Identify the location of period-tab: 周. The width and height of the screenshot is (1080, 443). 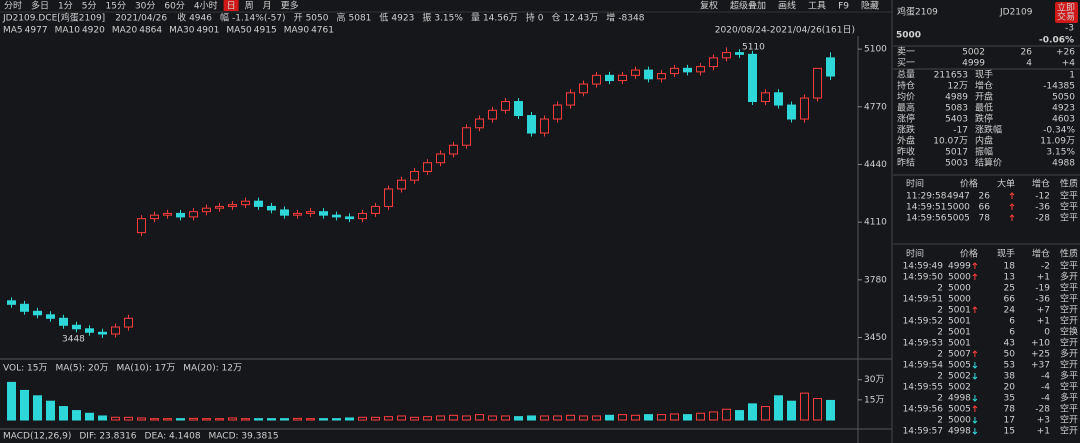
(249, 6).